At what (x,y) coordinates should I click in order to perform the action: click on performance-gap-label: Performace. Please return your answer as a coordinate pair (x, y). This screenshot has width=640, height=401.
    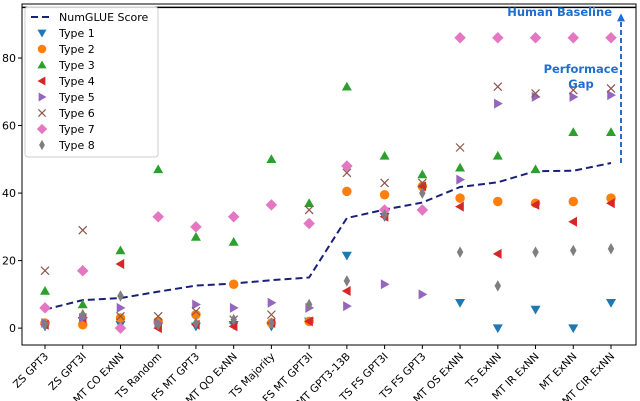
    Looking at the image, I should click on (581, 69).